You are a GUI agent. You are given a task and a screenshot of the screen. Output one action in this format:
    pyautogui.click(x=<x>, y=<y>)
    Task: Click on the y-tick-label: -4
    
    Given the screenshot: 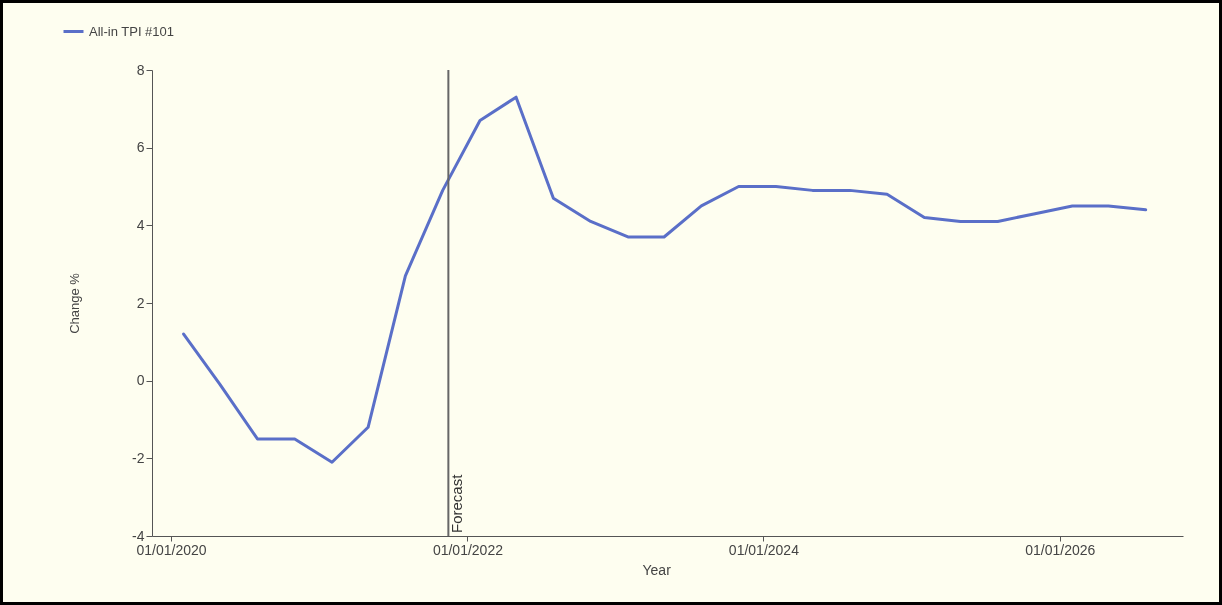 What is the action you would take?
    pyautogui.click(x=138, y=535)
    